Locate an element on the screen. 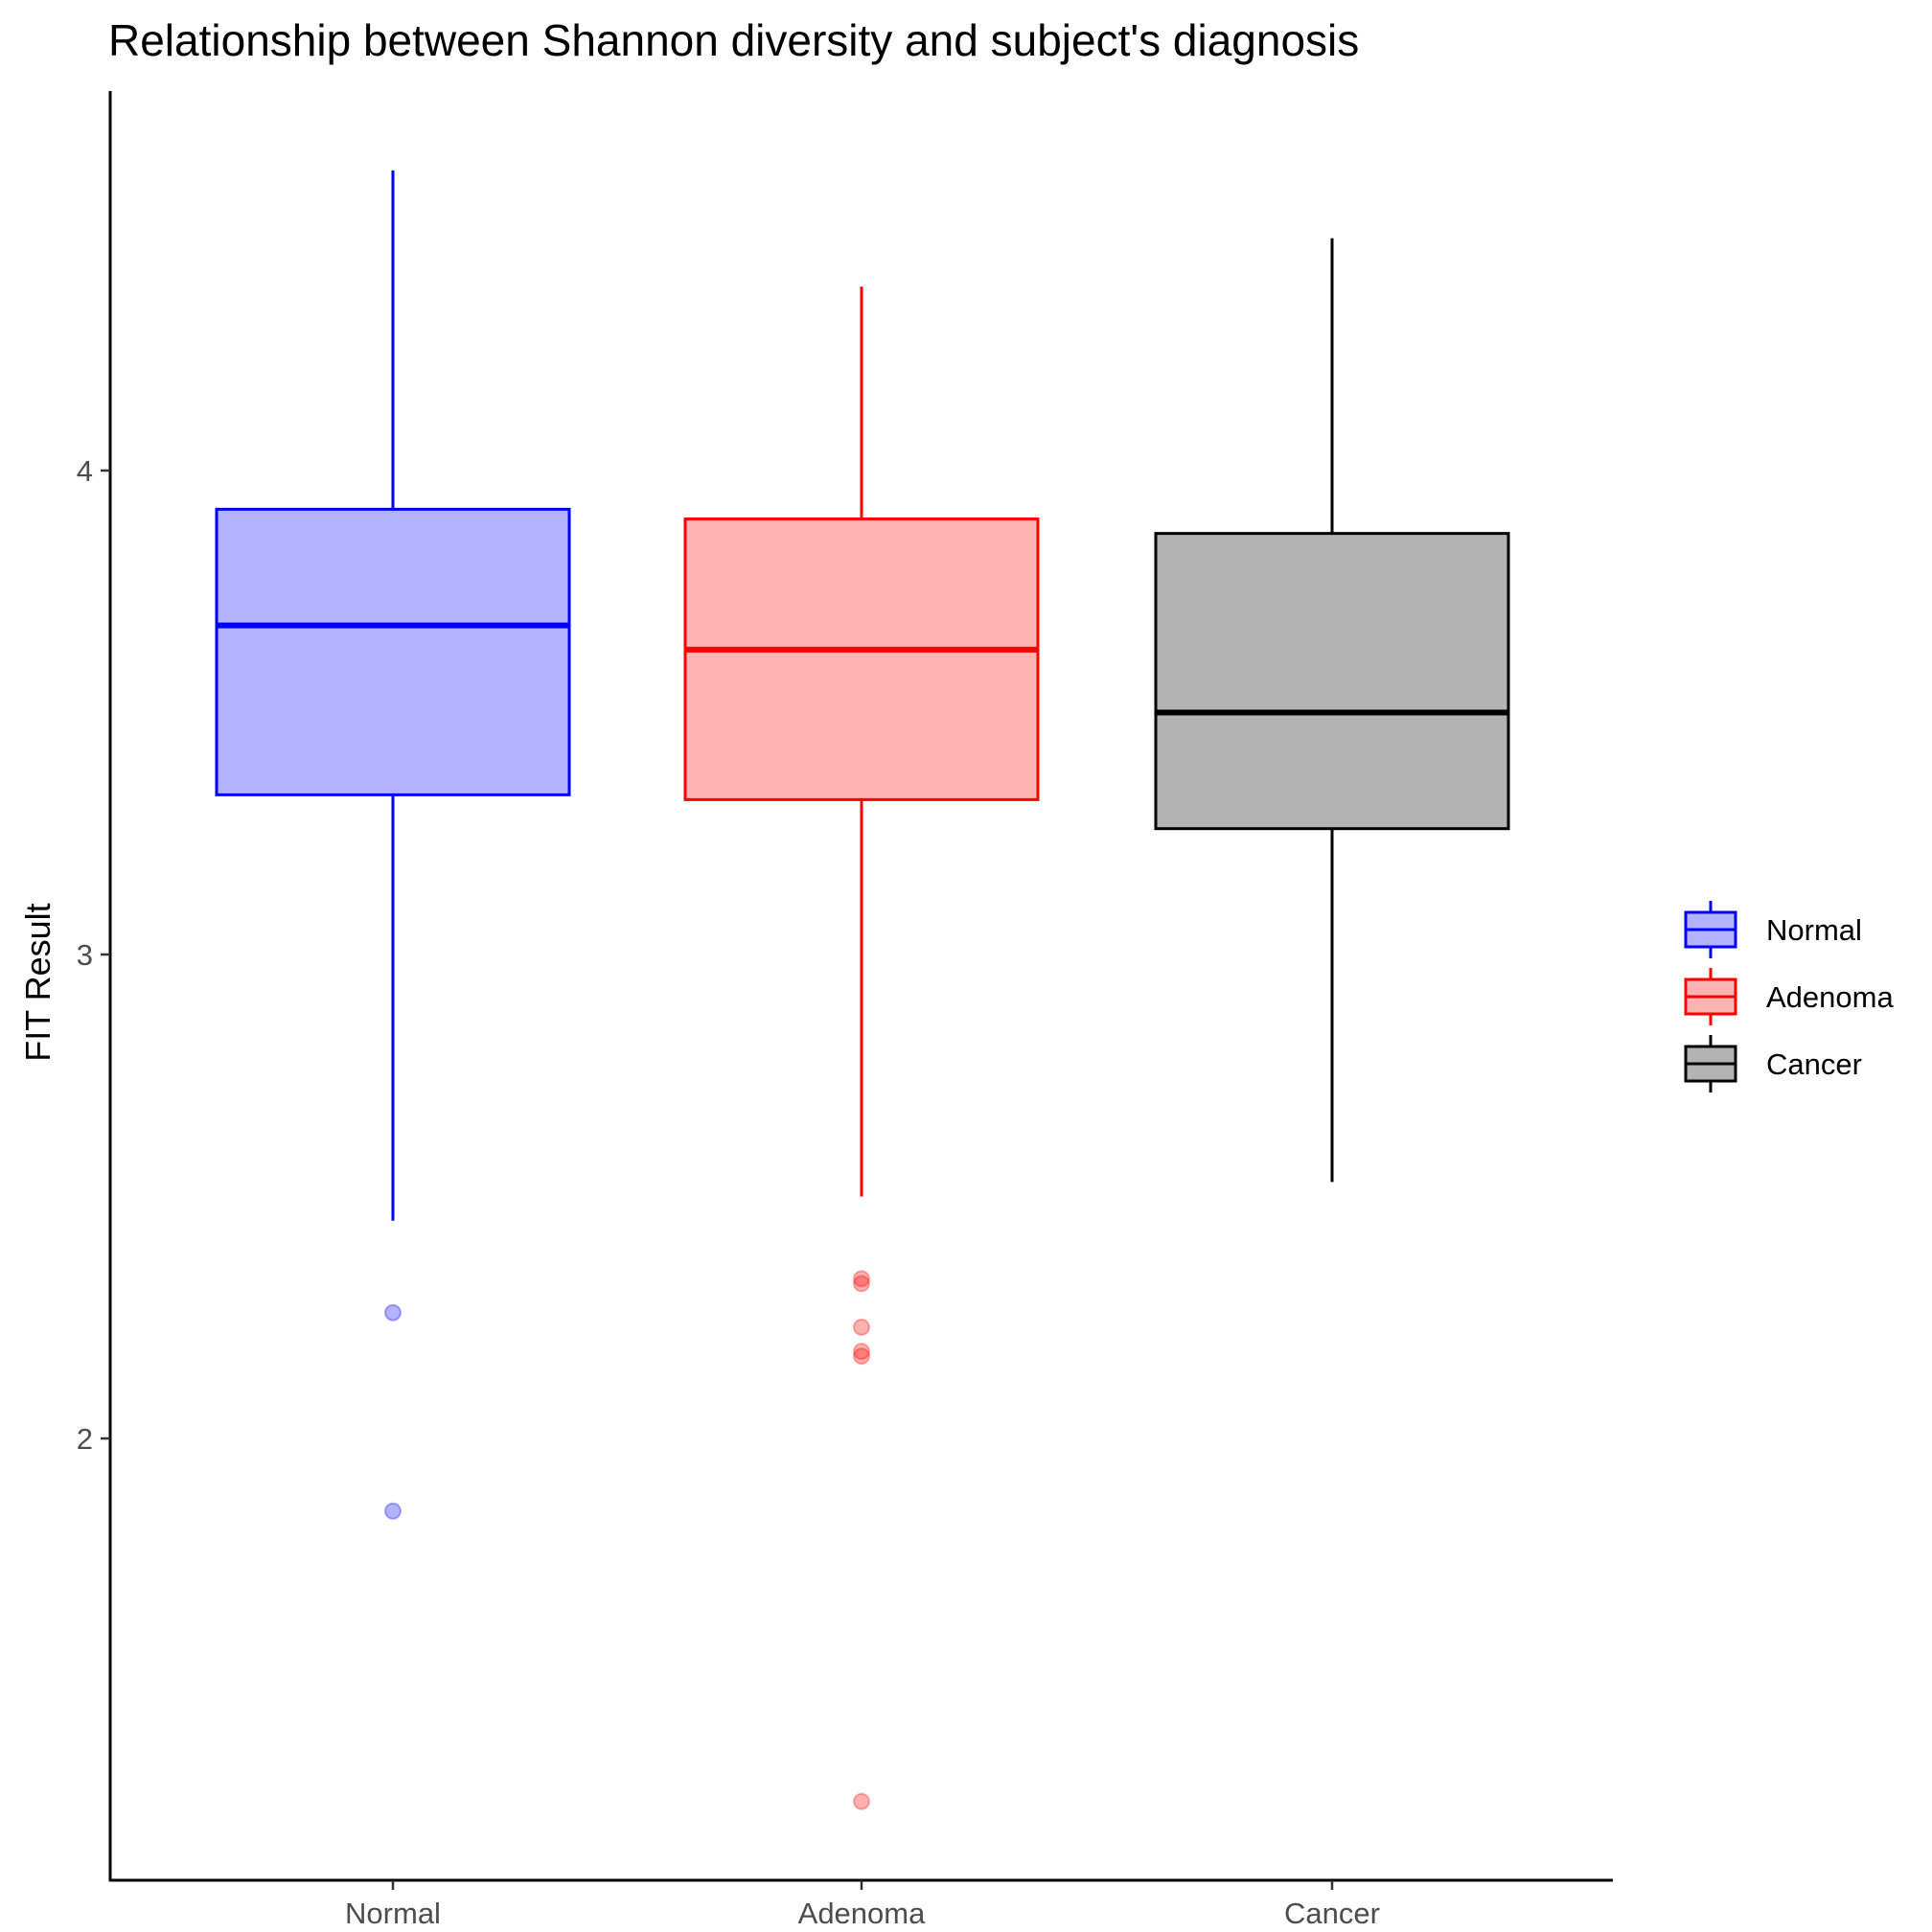 This screenshot has width=1932, height=1932. legend: Normal Adenoma Cancer is located at coordinates (1789, 996).